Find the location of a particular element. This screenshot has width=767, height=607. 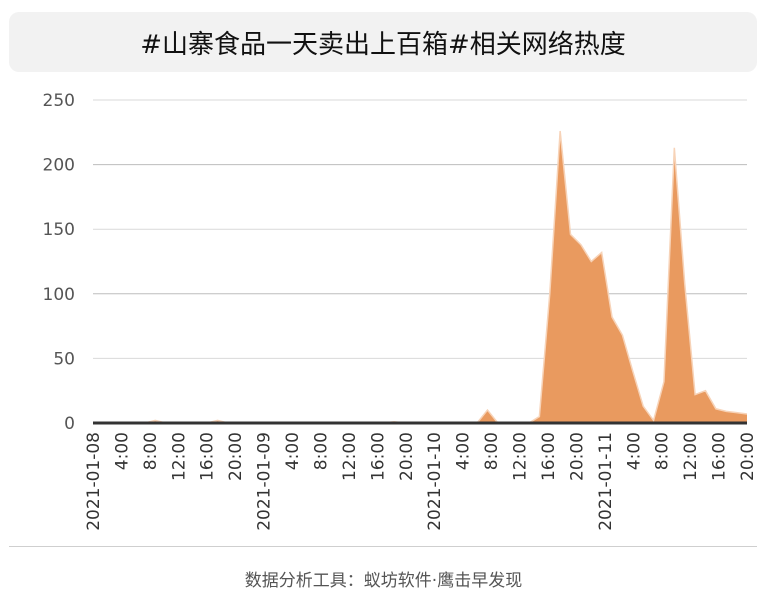

x-tick-label: 2021-01-10 is located at coordinates (435, 481).